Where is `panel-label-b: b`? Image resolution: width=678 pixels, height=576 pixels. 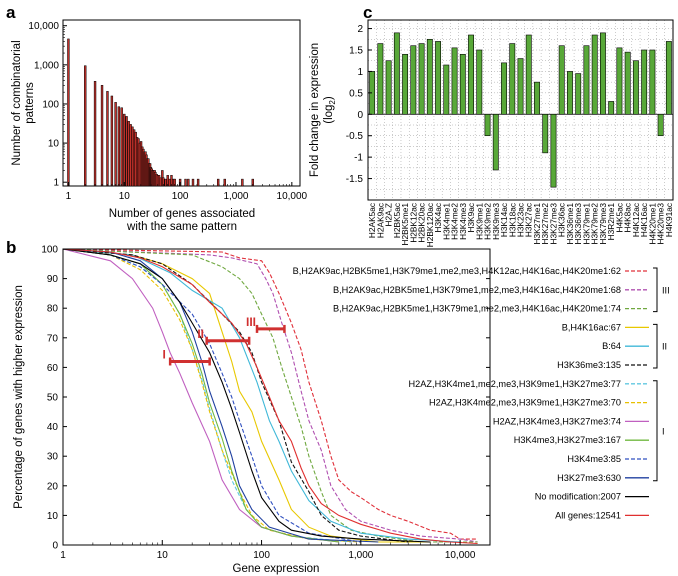 panel-label-b: b is located at coordinates (11, 247).